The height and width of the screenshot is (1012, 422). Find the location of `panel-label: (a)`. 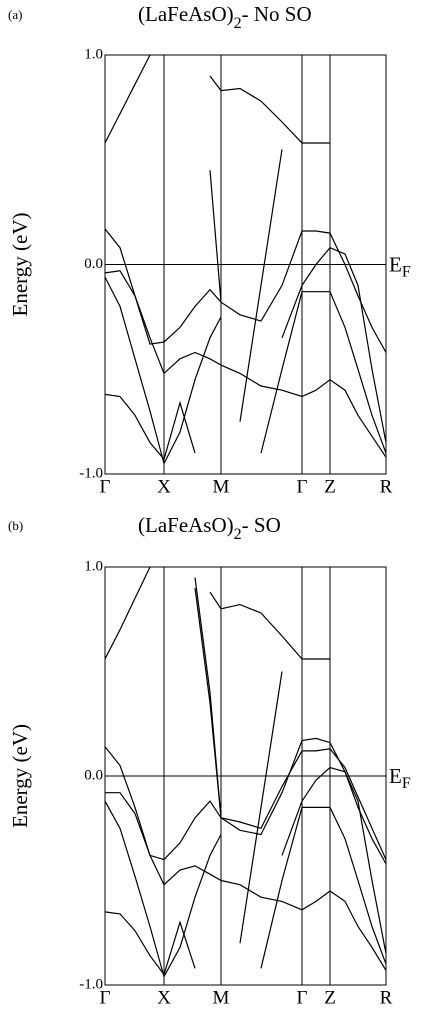

panel-label: (a) is located at coordinates (15, 14).